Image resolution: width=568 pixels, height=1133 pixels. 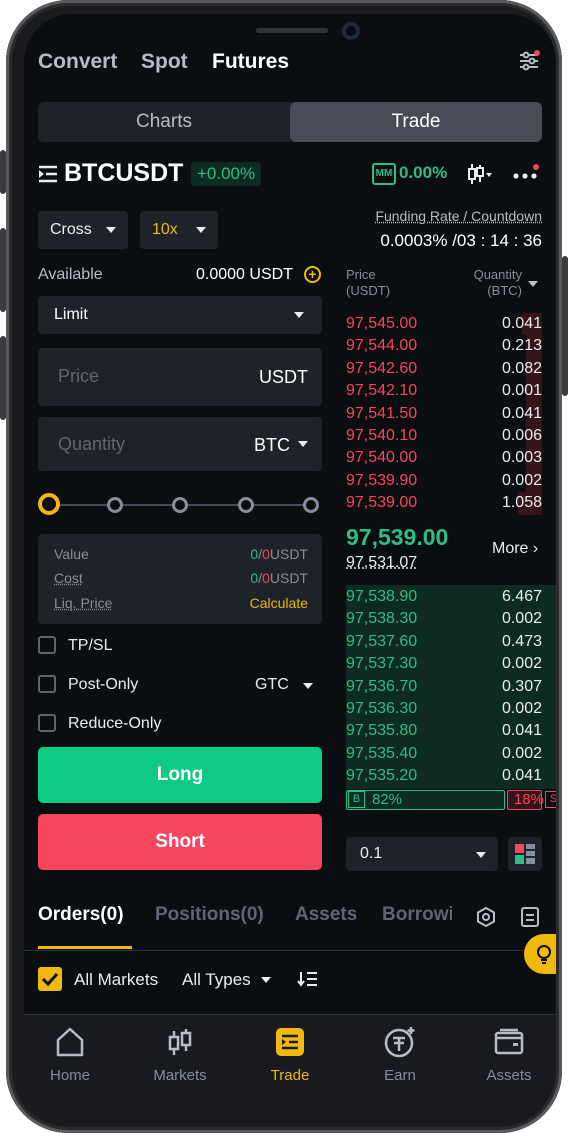 I want to click on bid-row: 97,535.40 0.002, so click(x=451, y=754).